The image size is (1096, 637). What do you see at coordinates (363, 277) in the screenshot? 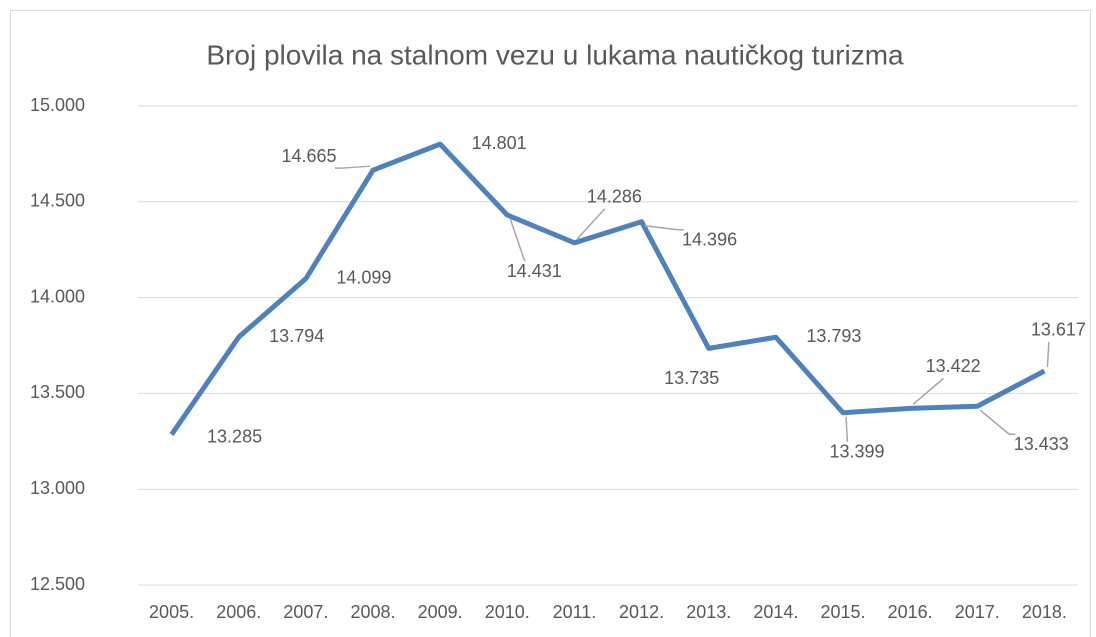
I see `data-label: 14.099` at bounding box center [363, 277].